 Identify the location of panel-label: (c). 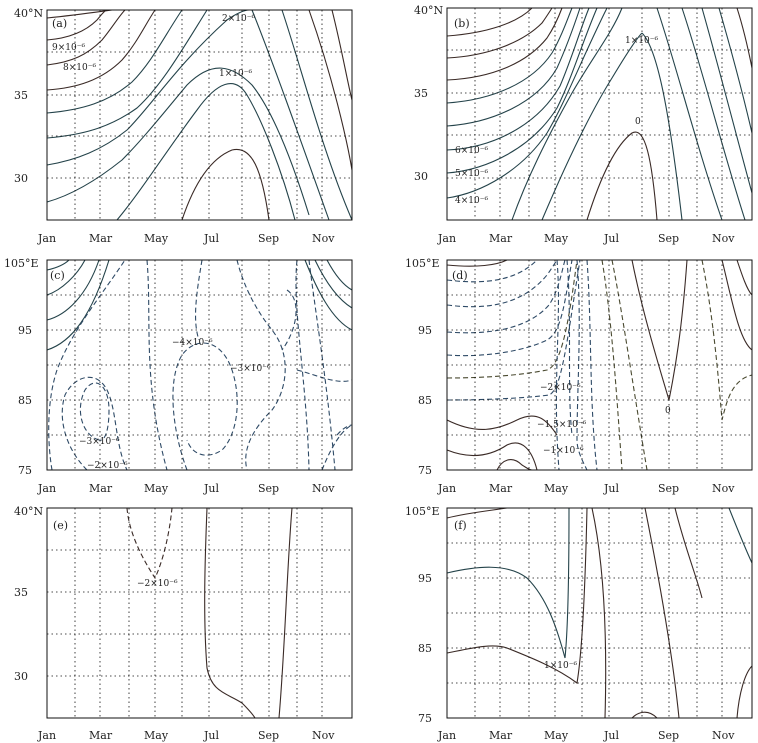
(57, 275).